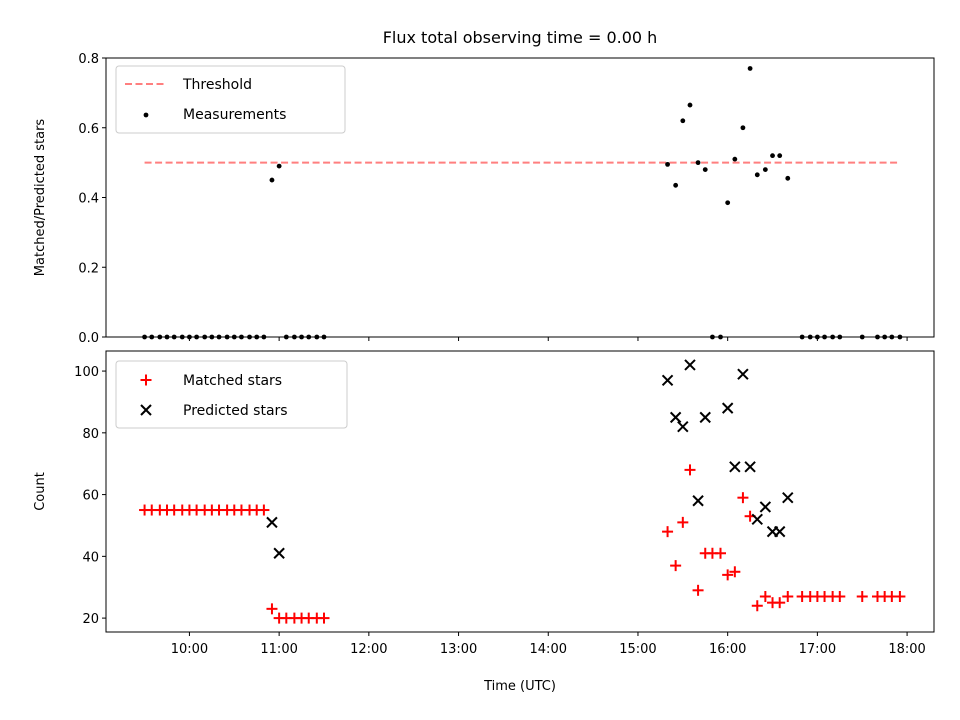 The width and height of the screenshot is (960, 720). I want to click on bottom-ylabel: Count, so click(40, 491).